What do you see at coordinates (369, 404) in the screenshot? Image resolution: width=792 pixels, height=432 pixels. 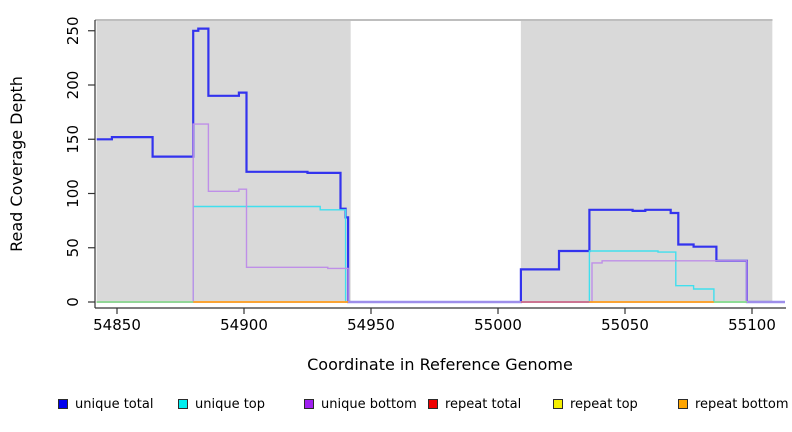 I see `legend-label: unique bottom` at bounding box center [369, 404].